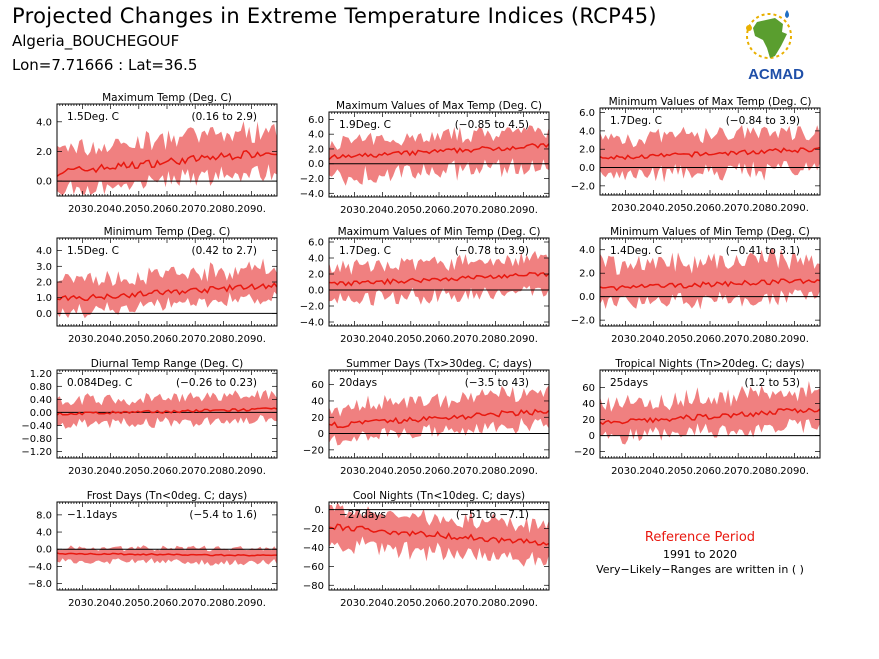 The height and width of the screenshot is (659, 879). Describe the element at coordinates (763, 251) in the screenshot. I see `range-annotation: (−0.41 to 3.1)` at that location.